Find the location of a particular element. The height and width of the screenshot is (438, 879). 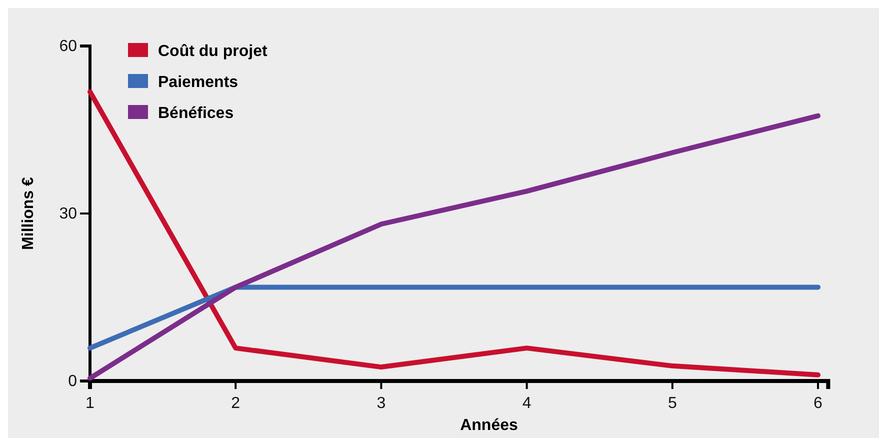

y-tick-label: 0 is located at coordinates (73, 381).